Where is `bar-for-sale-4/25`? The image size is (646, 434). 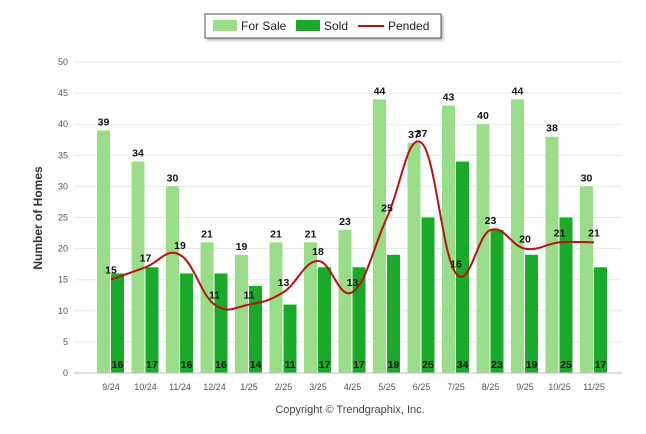
bar-for-sale-4/25 is located at coordinates (345, 301).